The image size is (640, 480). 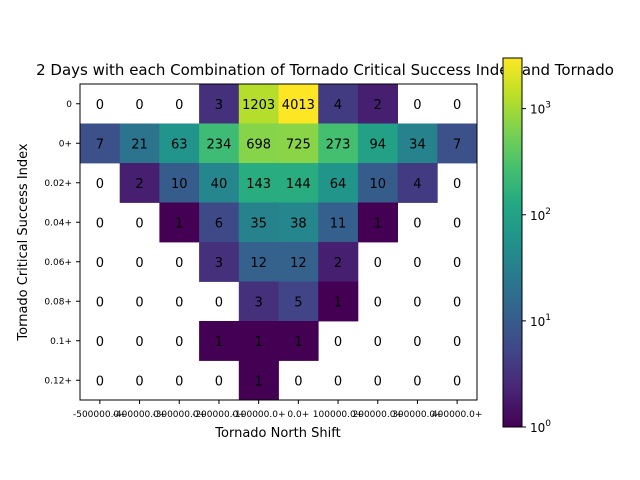 What do you see at coordinates (540, 109) in the screenshot?
I see `colorbar-tick-label: 10³` at bounding box center [540, 109].